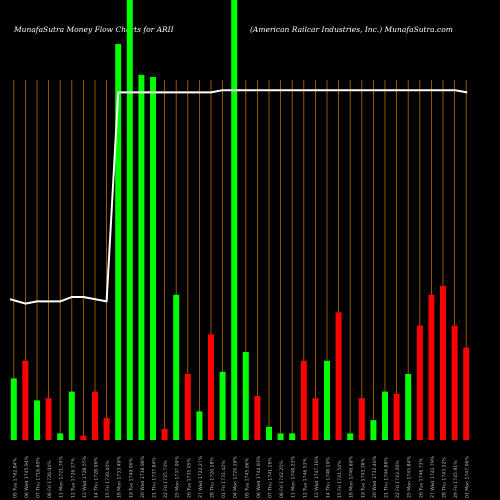 This screenshot has width=500, height=500. Describe the element at coordinates (294, 477) in the screenshot. I see `x-tick-label: 11 Mon 1748.23%` at that location.